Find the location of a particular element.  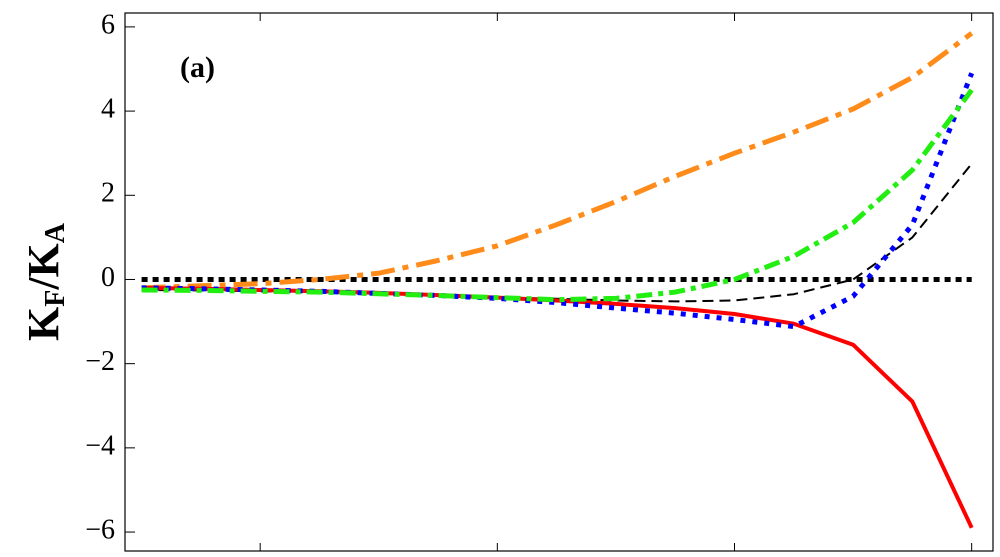

panel-label: (a) is located at coordinates (197, 67).